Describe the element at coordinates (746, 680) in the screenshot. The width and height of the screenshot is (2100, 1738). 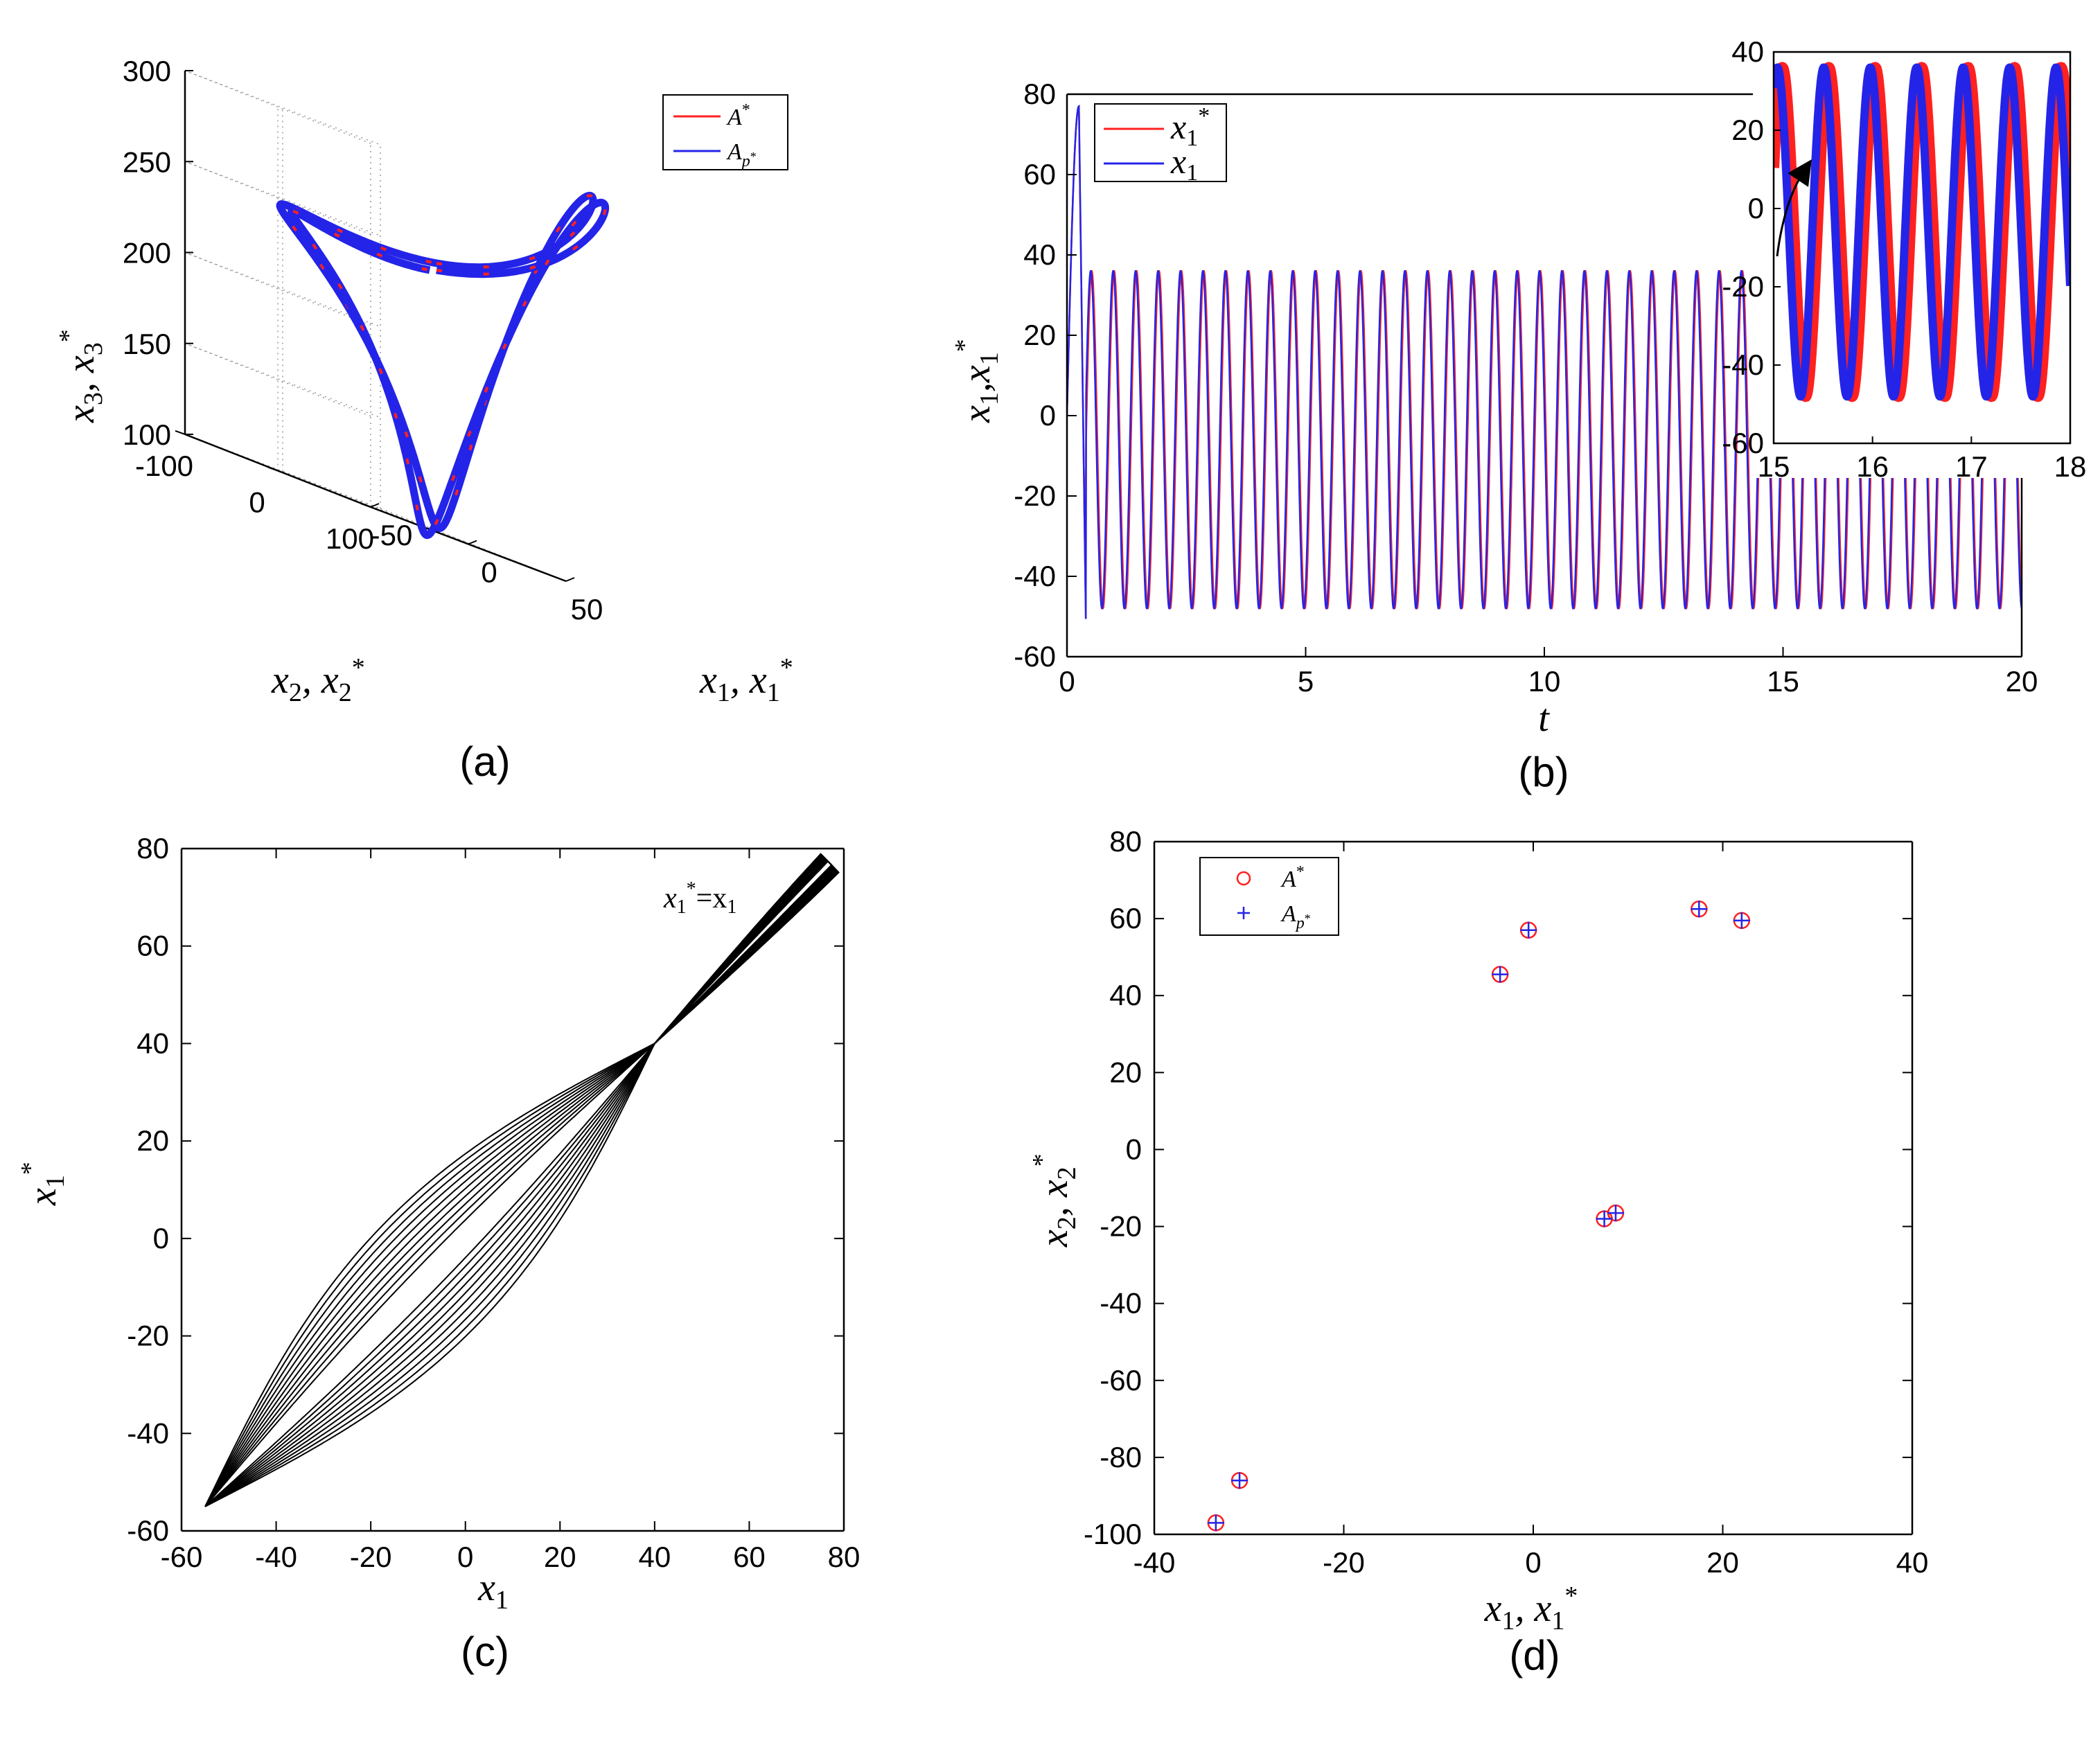
I see `panel-a-xlabel: x1, x1*` at that location.